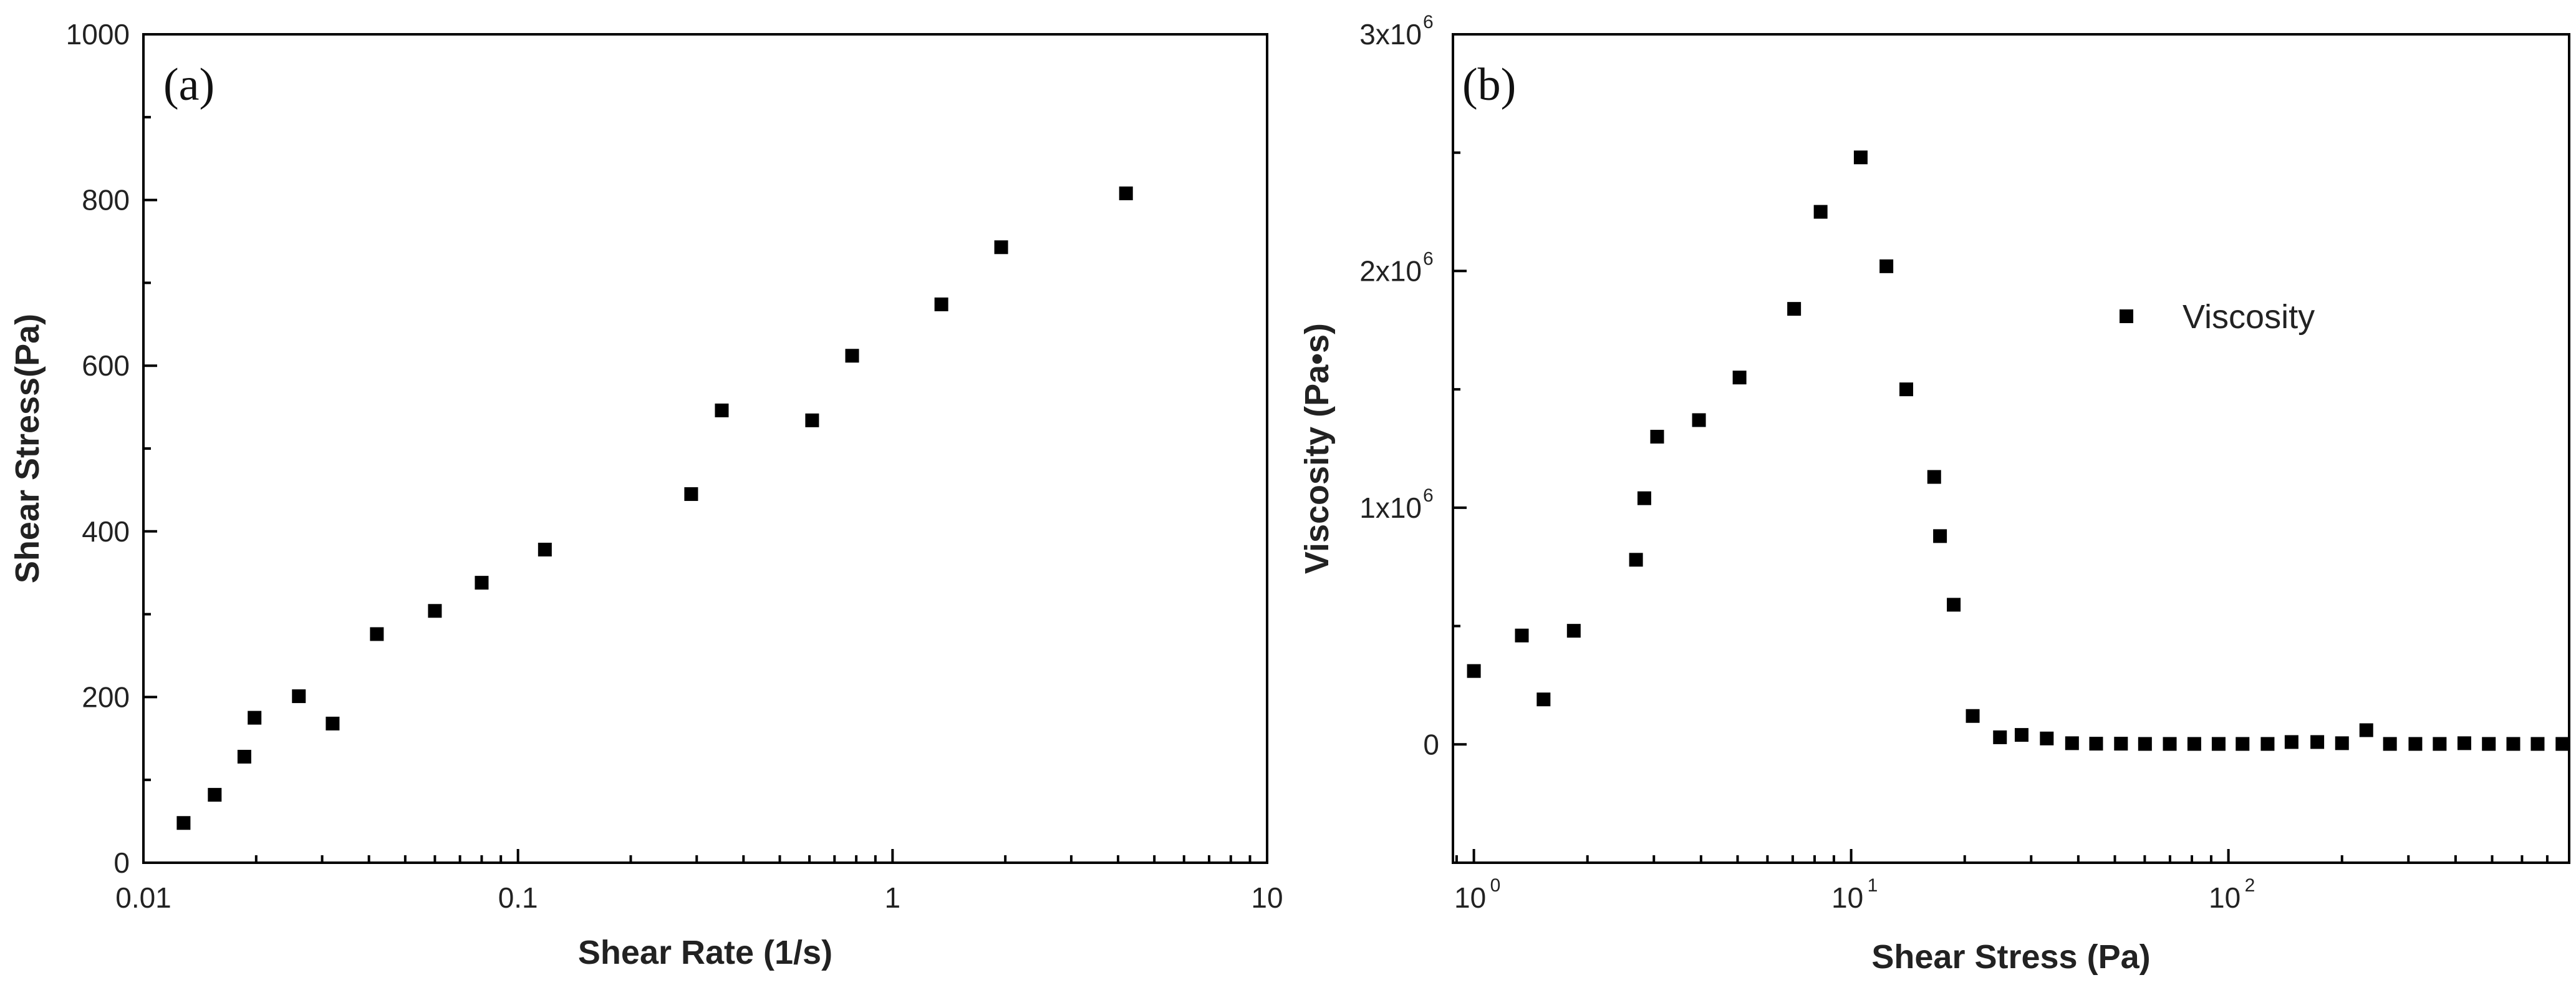 The width and height of the screenshot is (2576, 985). What do you see at coordinates (1390, 508) in the screenshot?
I see `y-tick-label-b-1: 1x10` at bounding box center [1390, 508].